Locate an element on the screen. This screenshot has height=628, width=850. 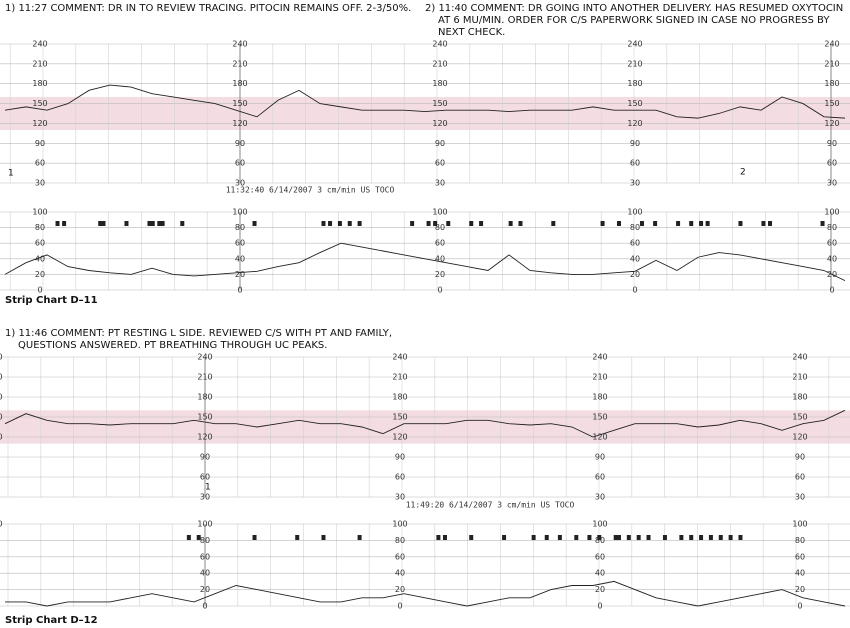
y-tick-label: 150 is located at coordinates (239, 103).